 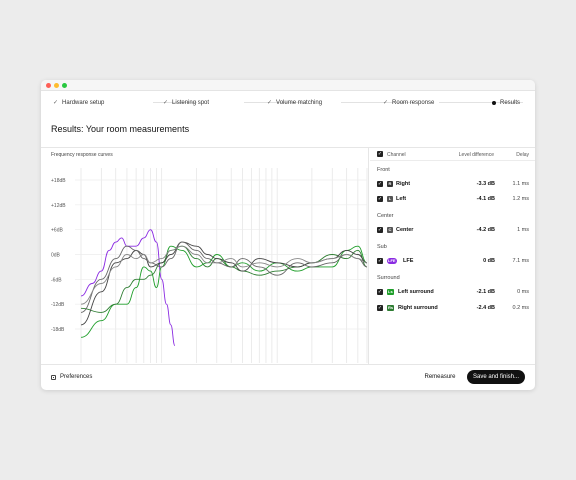 I want to click on series-line-left, so click(x=224, y=277).